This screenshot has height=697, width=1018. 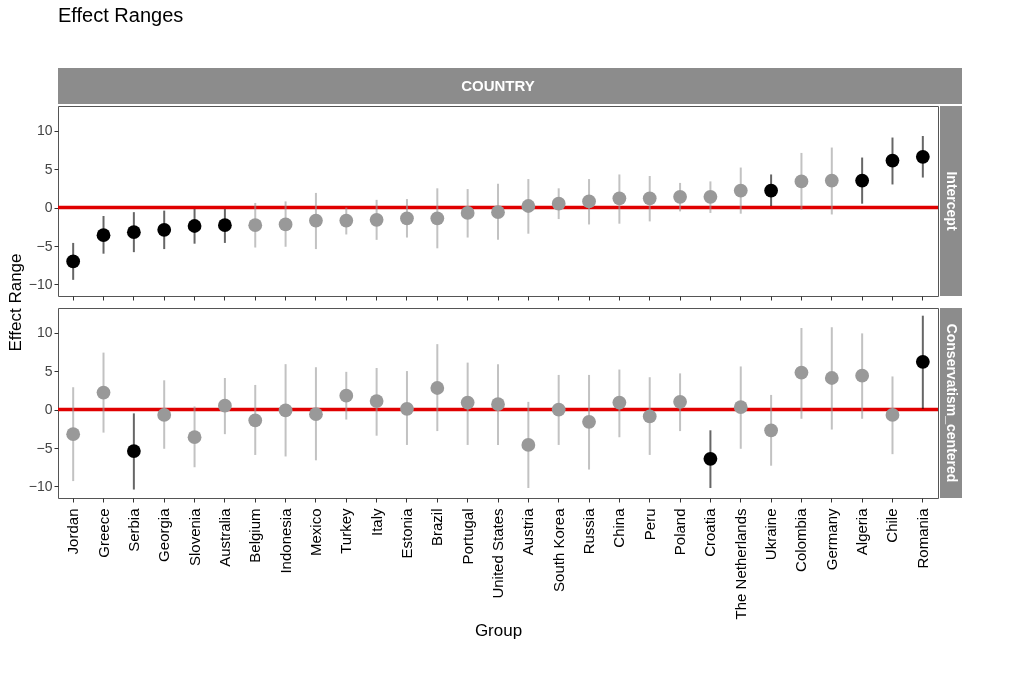 What do you see at coordinates (103, 533) in the screenshot?
I see `x-tick-label: Greece` at bounding box center [103, 533].